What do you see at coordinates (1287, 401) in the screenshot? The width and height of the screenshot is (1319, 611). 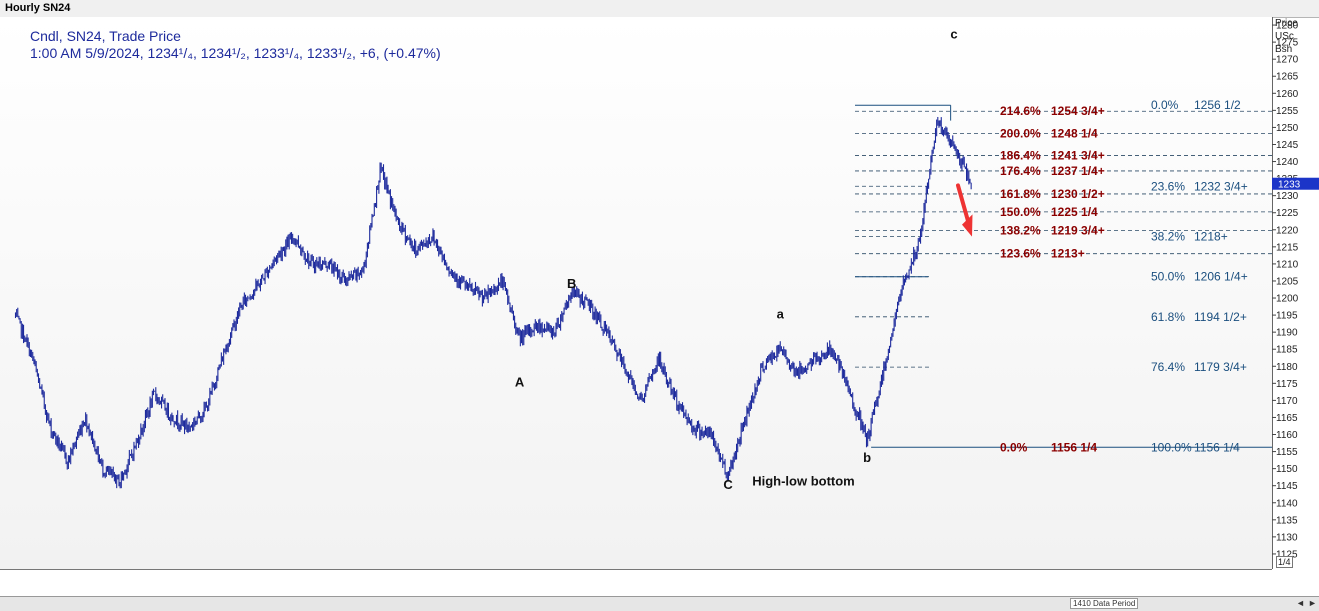 I see `price-tick-label: 1170` at bounding box center [1287, 401].